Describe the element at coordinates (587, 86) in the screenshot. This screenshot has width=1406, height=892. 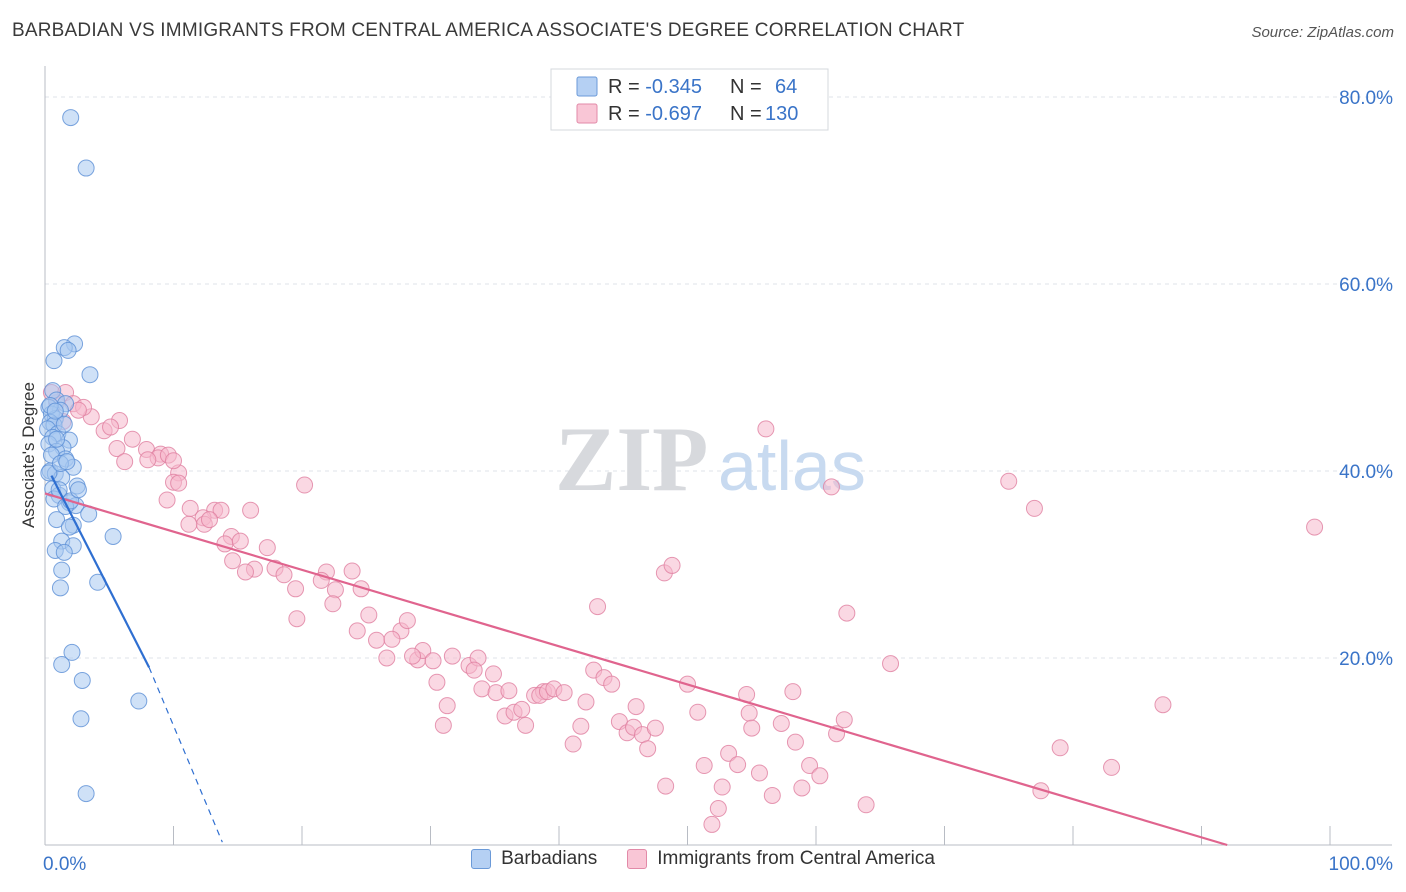
I see `legend-swatch-blue` at that location.